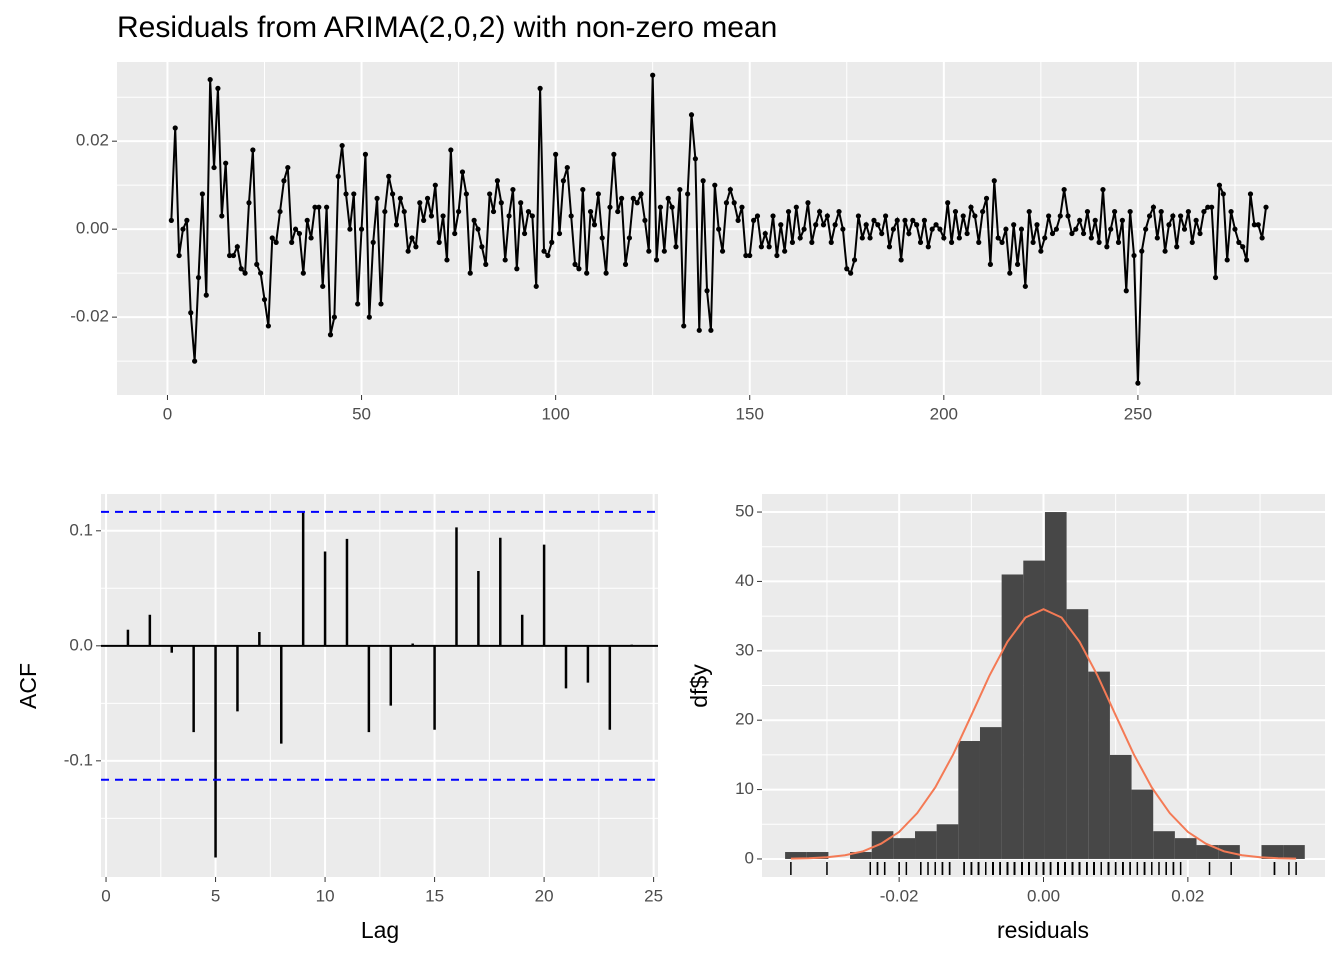  I want to click on x-axis-title: residuals, so click(1043, 930).